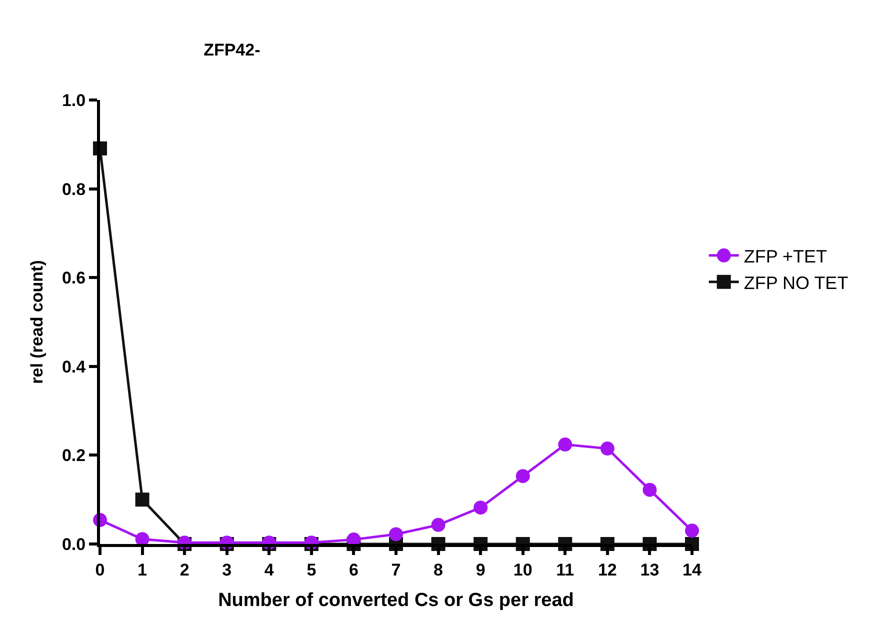 Image resolution: width=892 pixels, height=624 pixels. Describe the element at coordinates (37, 322) in the screenshot. I see `y-axis-title: rel (read count)` at that location.